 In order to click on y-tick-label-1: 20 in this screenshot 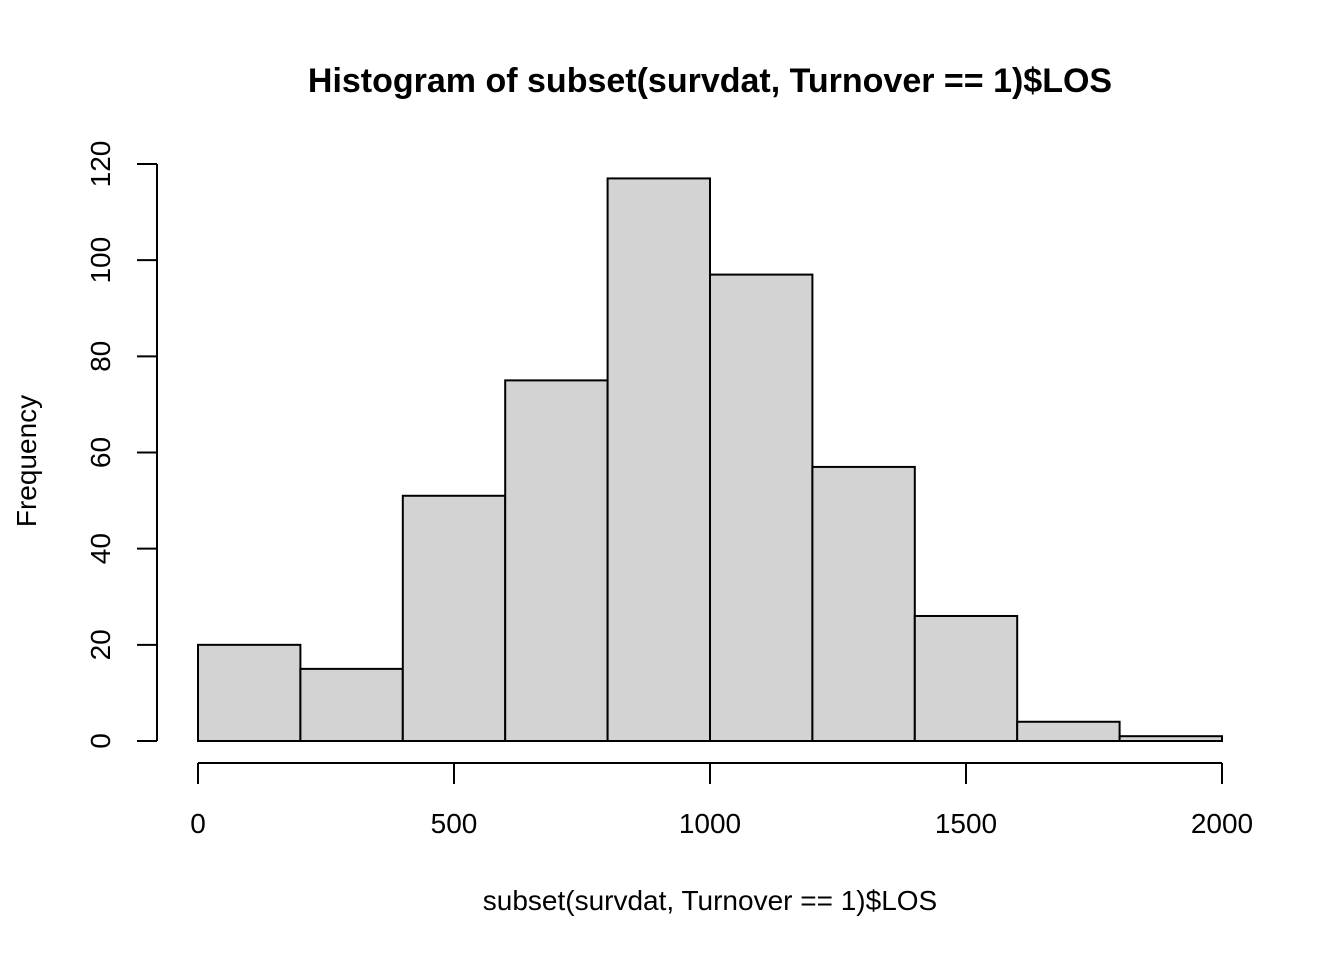, I will do `click(100, 644)`.